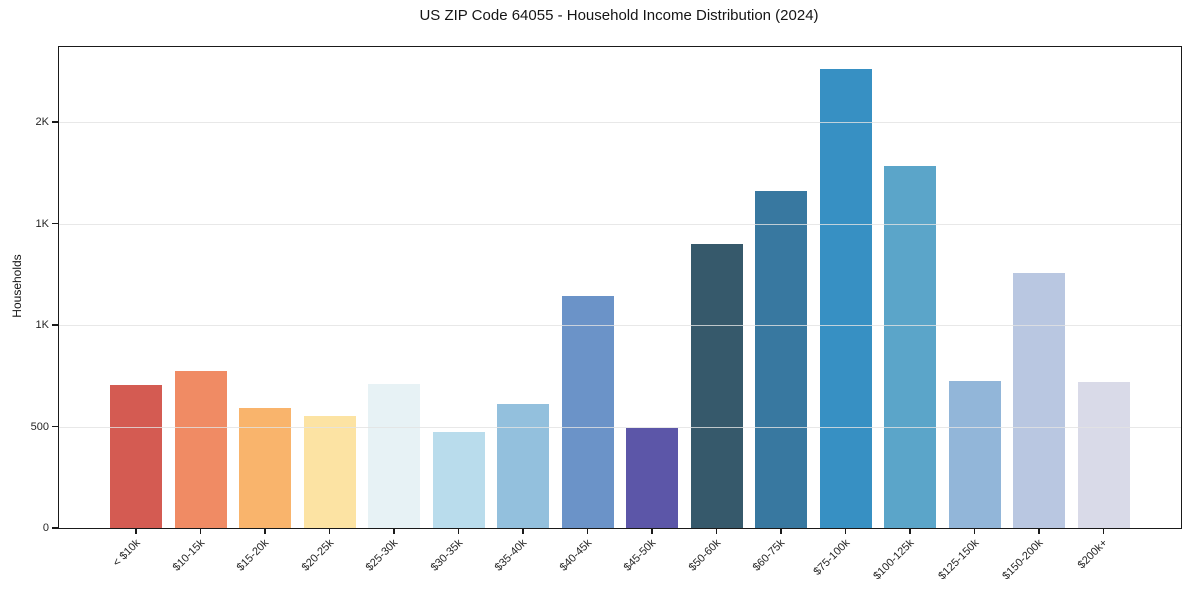 The width and height of the screenshot is (1189, 590). Describe the element at coordinates (575, 555) in the screenshot. I see `x-tick-label: $40-45k` at that location.